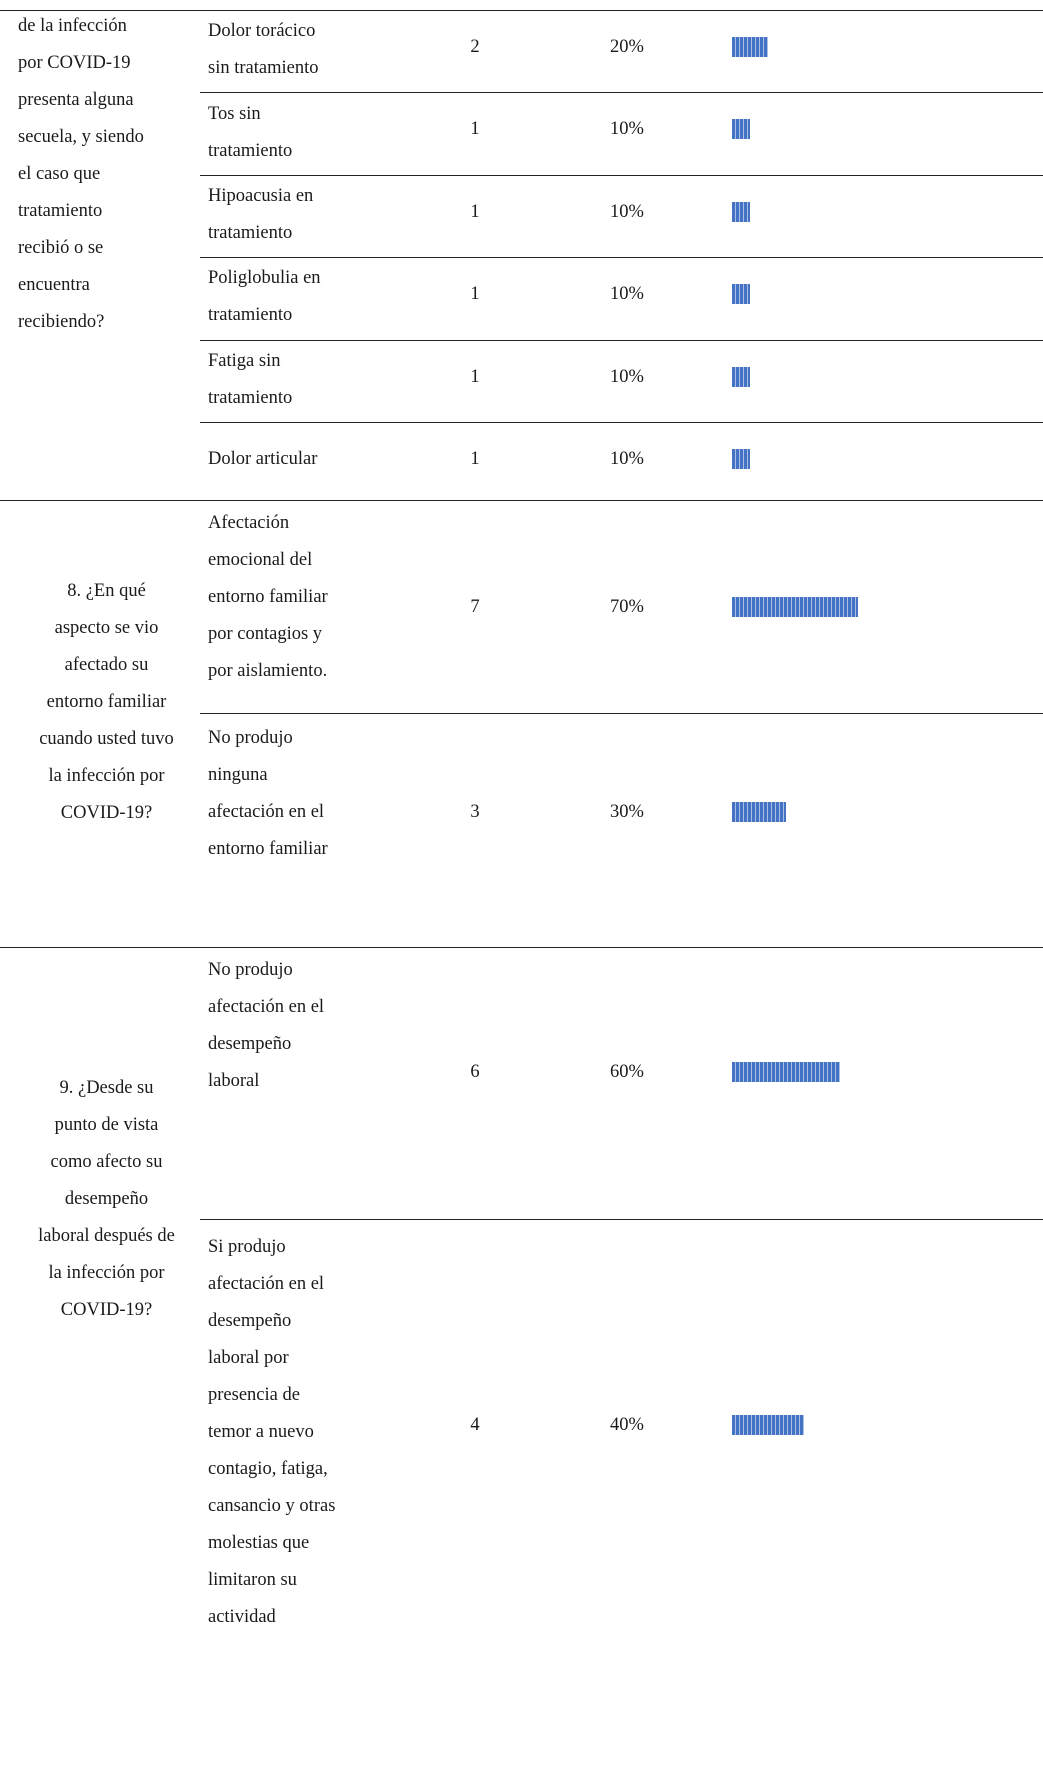 Image resolution: width=1043 pixels, height=1775 pixels. I want to click on answer-text: temor a nuevo, so click(261, 1432).